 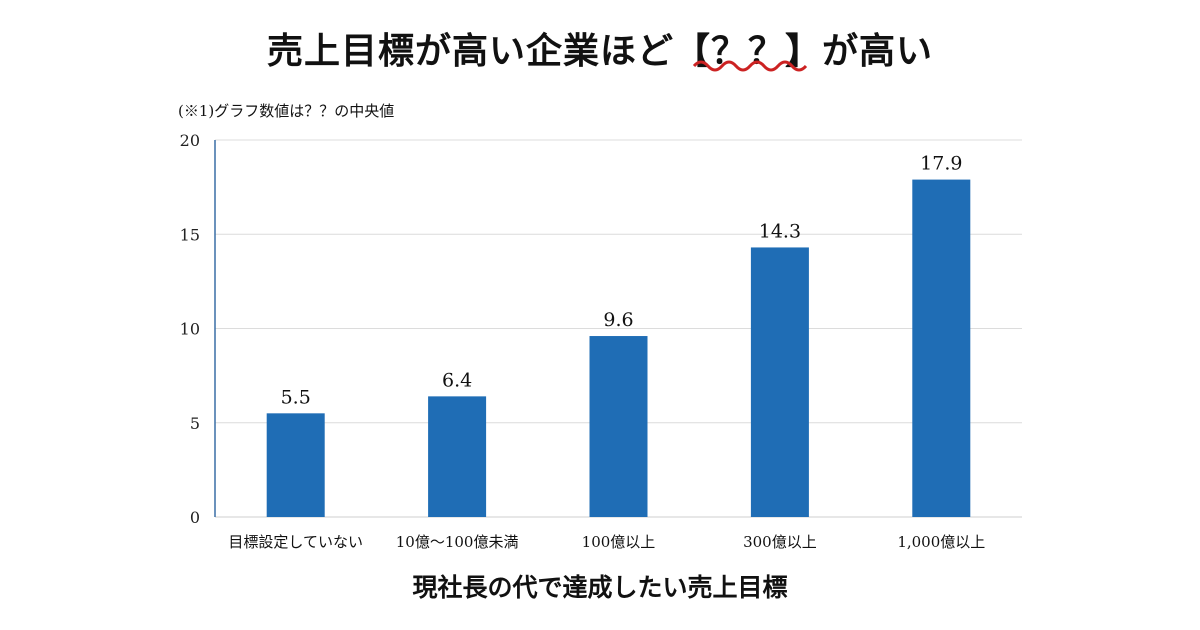 I want to click on x-tick-label: 目標設定していない, so click(x=295, y=542).